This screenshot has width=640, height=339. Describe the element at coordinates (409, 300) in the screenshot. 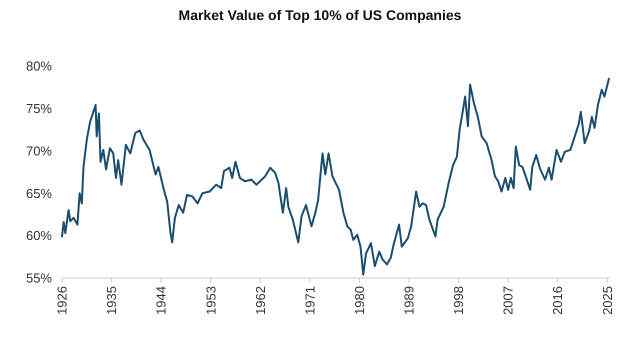

I see `x-tick-label: 1989` at that location.